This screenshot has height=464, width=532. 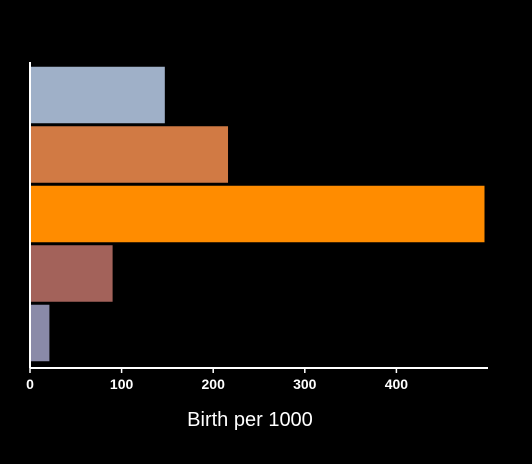 What do you see at coordinates (122, 384) in the screenshot?
I see `x-tick-label: 100` at bounding box center [122, 384].